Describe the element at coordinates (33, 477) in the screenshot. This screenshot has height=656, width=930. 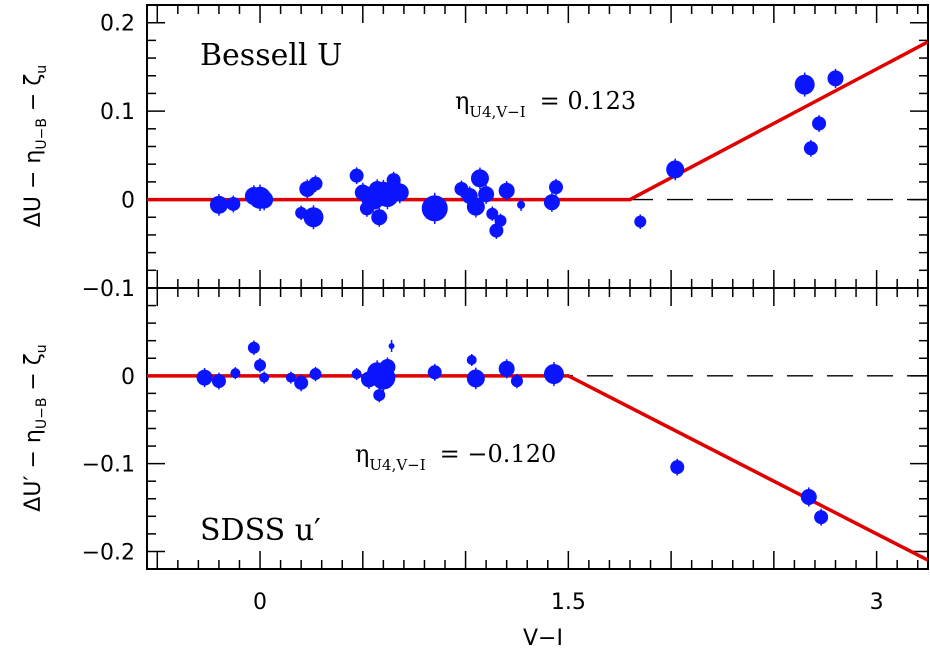
I see `ylabel-part-a: ΔU′ −` at that location.